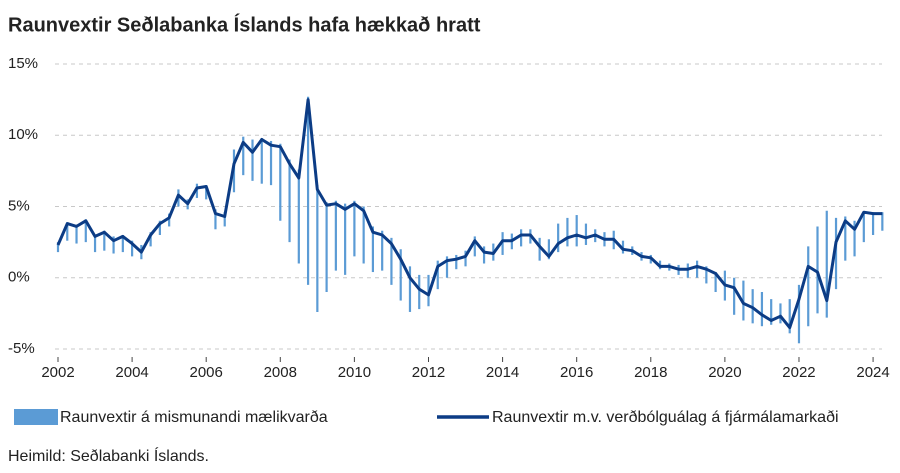 The image size is (900, 473). What do you see at coordinates (576, 372) in the screenshot?
I see `x-tick-label: 2016` at bounding box center [576, 372].